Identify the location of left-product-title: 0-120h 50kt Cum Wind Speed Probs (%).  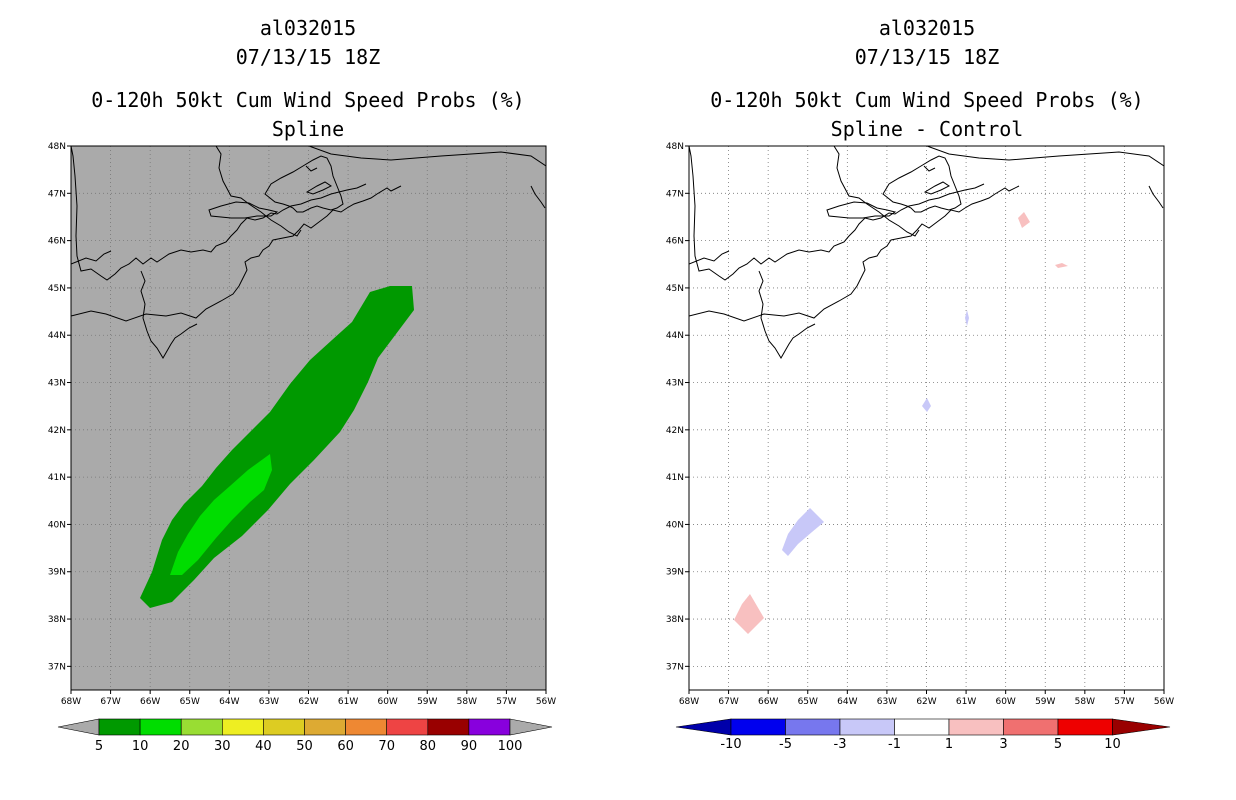
(308, 100).